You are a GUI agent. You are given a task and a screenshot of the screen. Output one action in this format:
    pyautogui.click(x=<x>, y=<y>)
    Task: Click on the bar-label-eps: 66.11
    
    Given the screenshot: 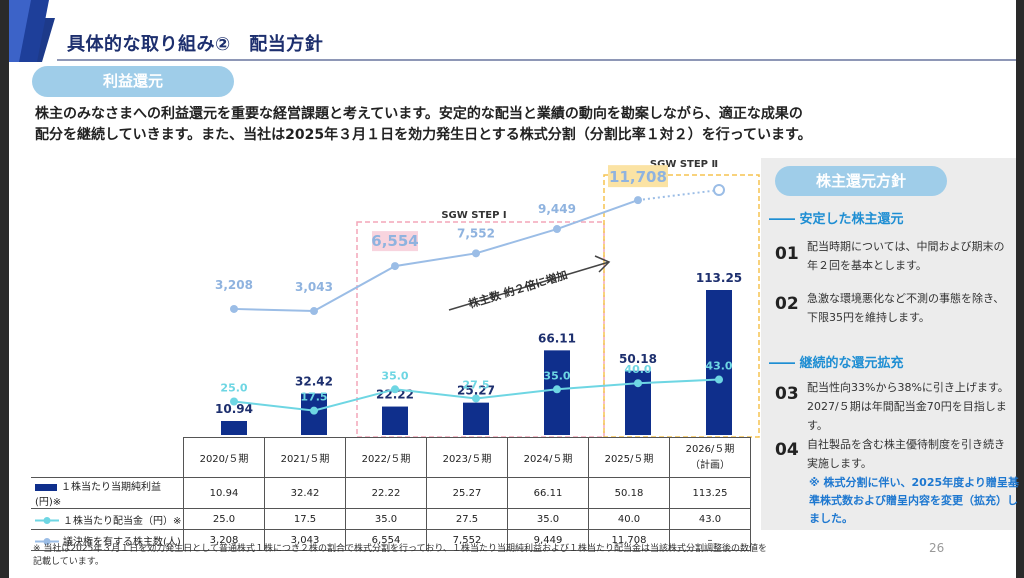 What is the action you would take?
    pyautogui.click(x=557, y=338)
    